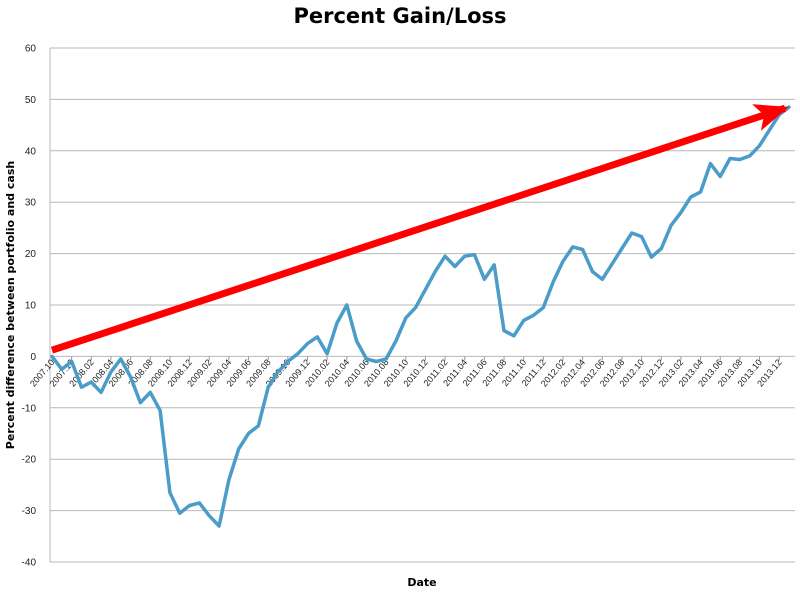 This screenshot has width=800, height=600. I want to click on y-tick-label: -30, so click(29, 511).